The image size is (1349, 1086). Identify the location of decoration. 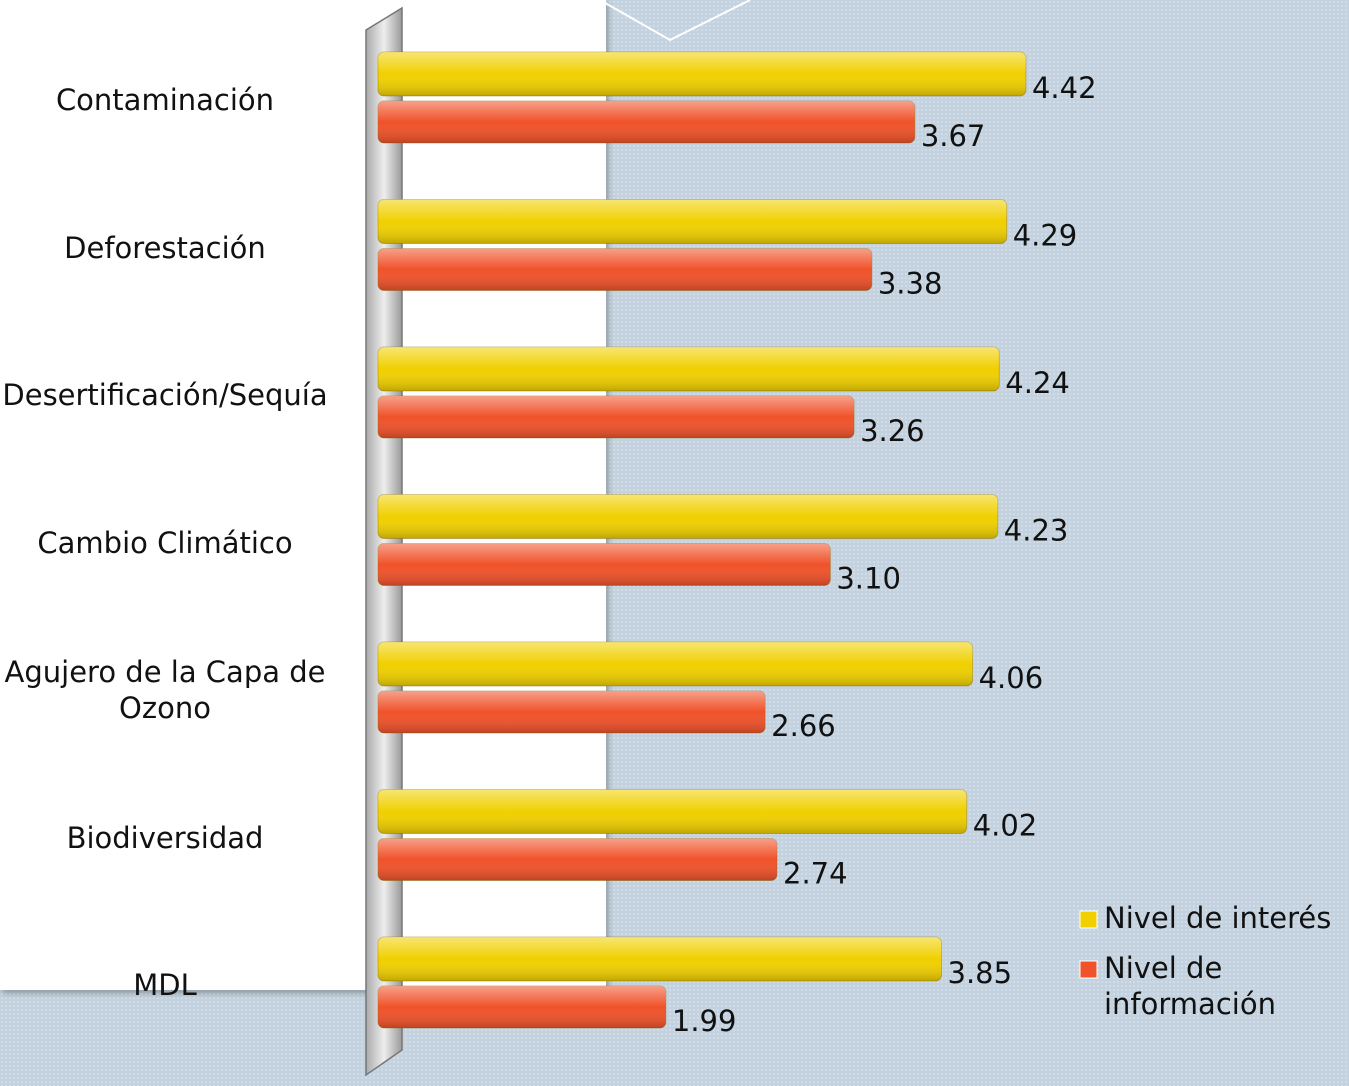
(675, 21).